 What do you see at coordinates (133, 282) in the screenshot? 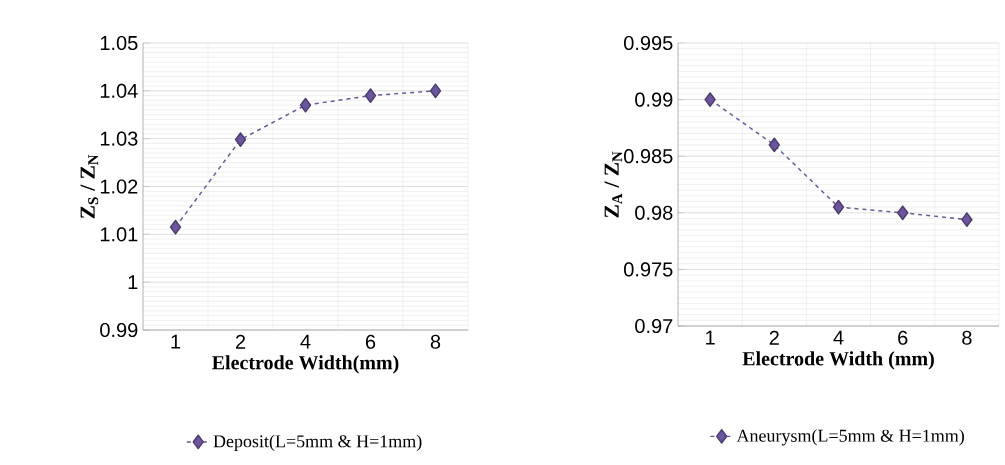
I see `y-tick-label: 1` at bounding box center [133, 282].